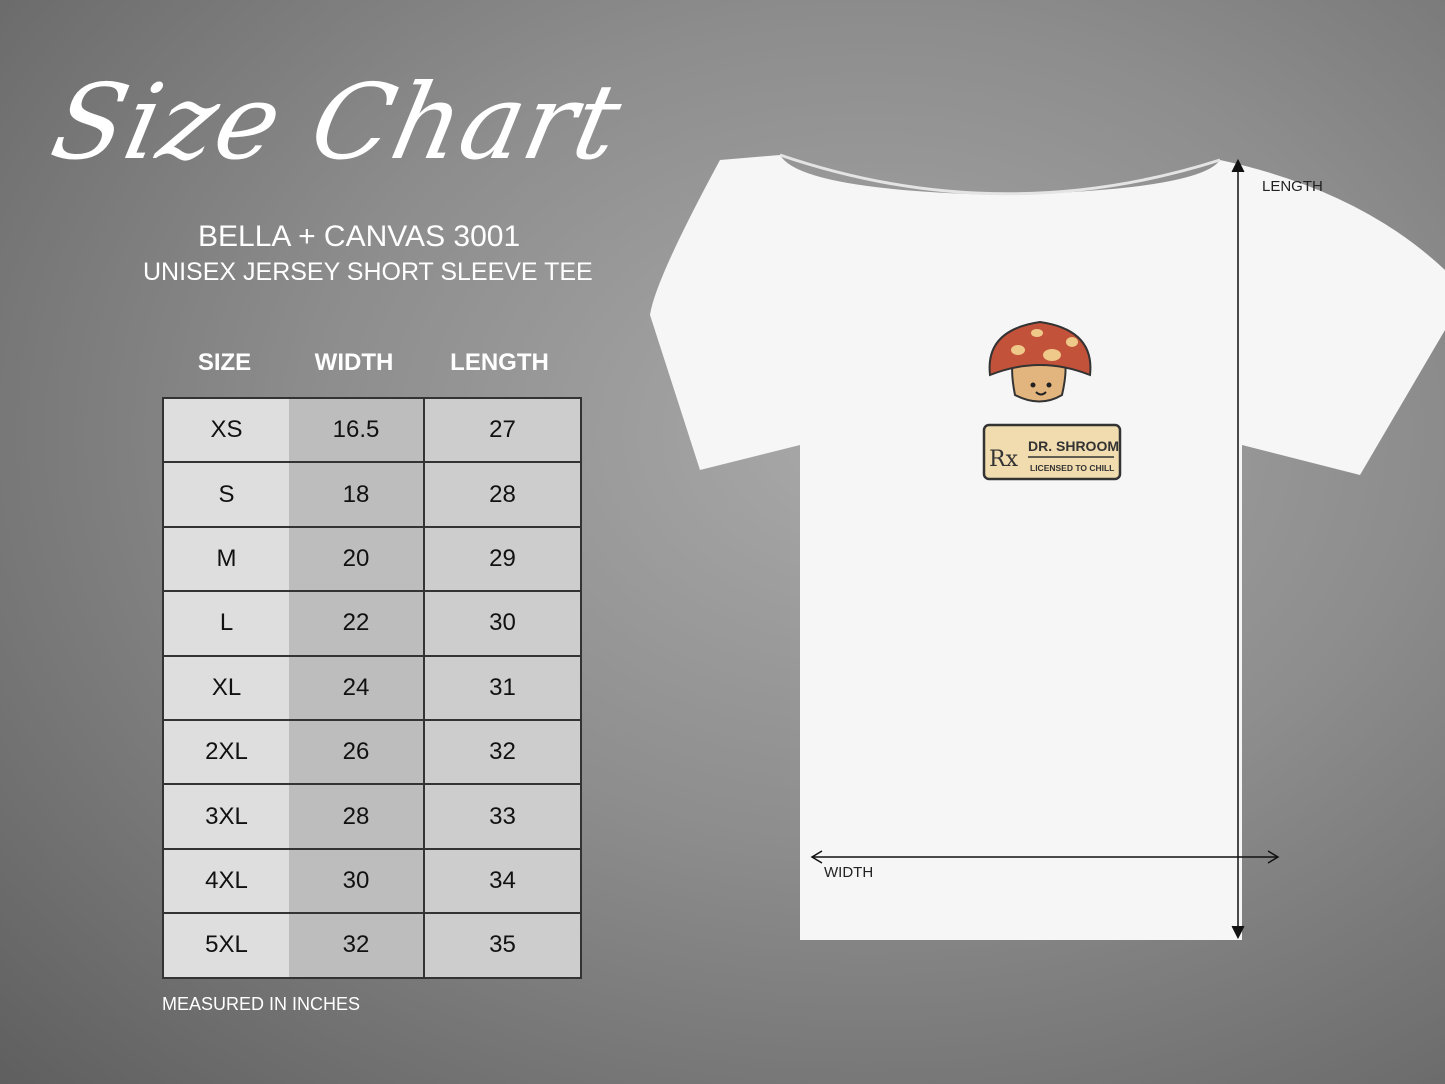  I want to click on header-size: SIZE, so click(224, 362).